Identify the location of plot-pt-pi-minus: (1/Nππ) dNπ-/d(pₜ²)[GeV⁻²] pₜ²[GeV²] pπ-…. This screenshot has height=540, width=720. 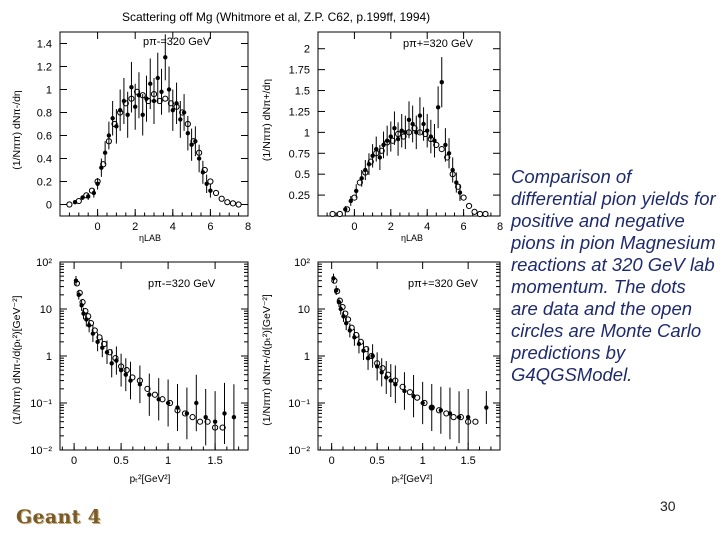
(130, 371).